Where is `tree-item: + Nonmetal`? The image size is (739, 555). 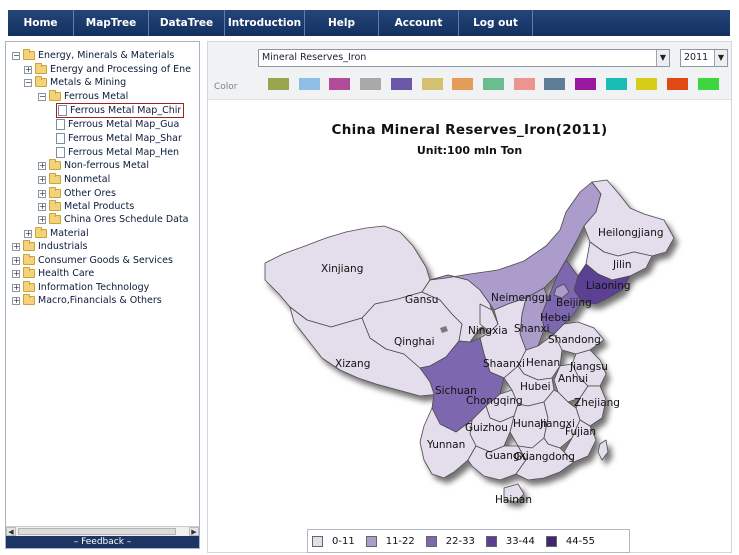
tree-item: + Nonmetal is located at coordinates (74, 179).